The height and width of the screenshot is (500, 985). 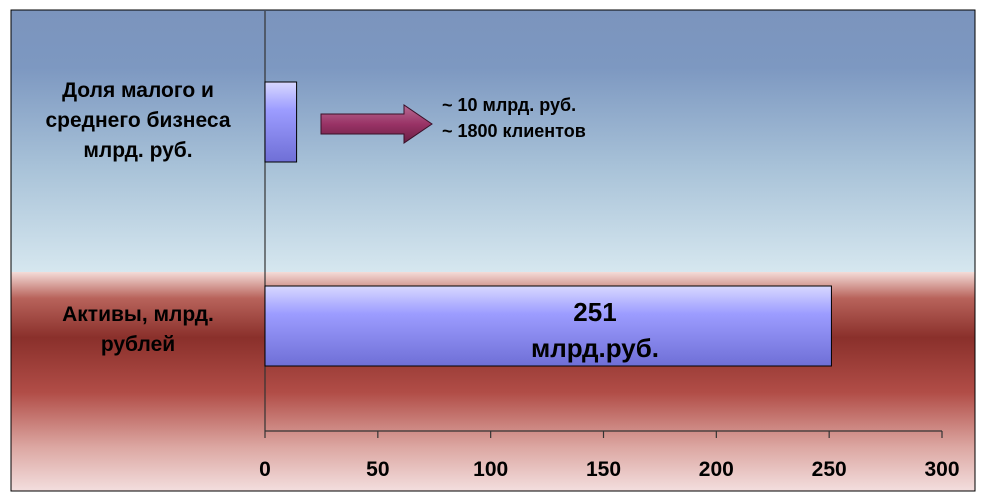 I want to click on category-label-assets-line1: Активы, млрд., so click(x=138, y=314).